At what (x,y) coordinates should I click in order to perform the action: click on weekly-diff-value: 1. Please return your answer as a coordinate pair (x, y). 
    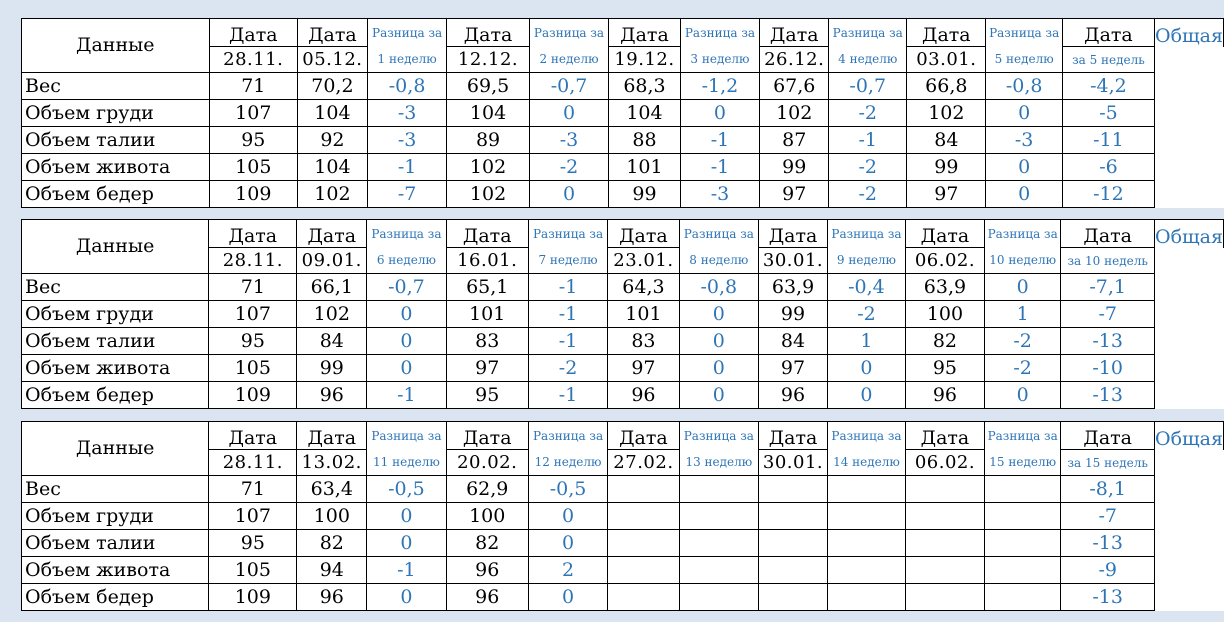
    Looking at the image, I should click on (866, 341).